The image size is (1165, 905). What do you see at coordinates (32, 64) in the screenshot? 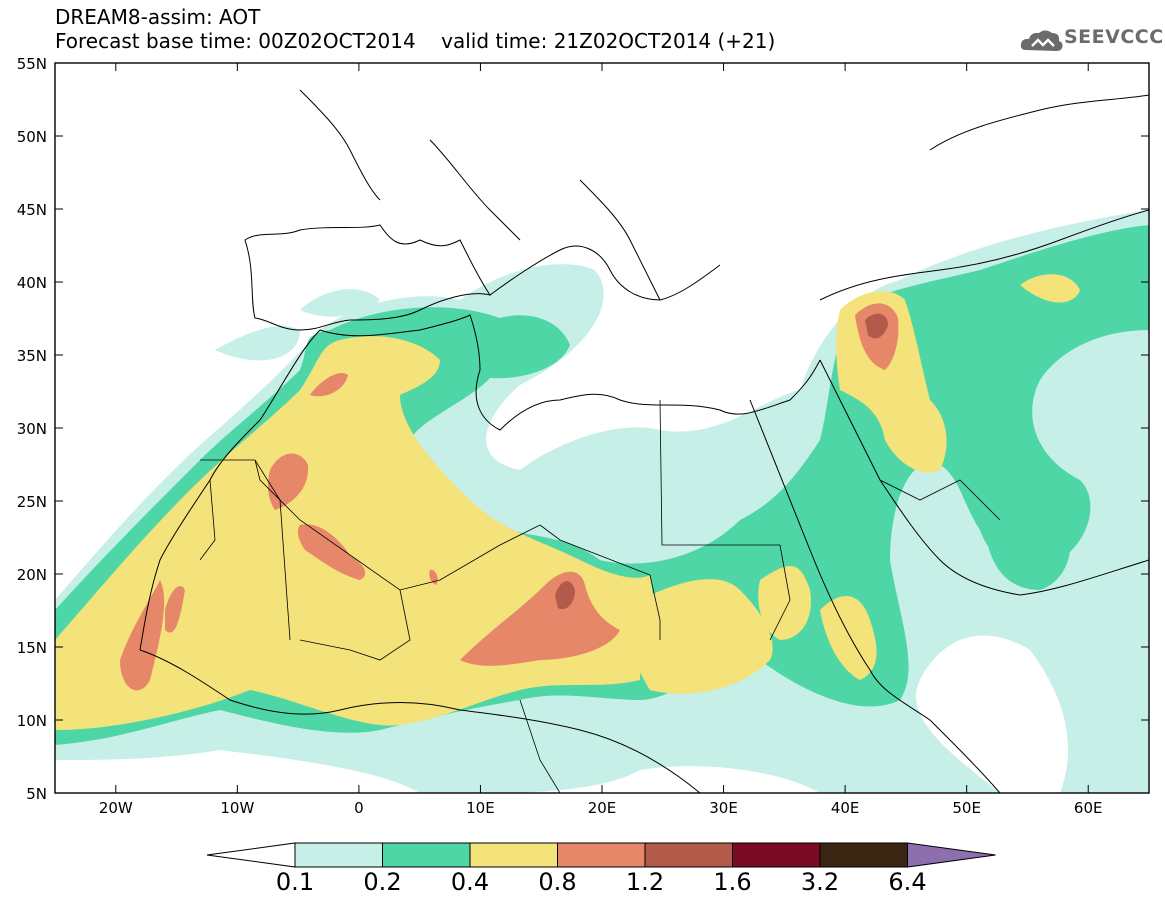
I see `lat-tick-label: 55N` at bounding box center [32, 64].